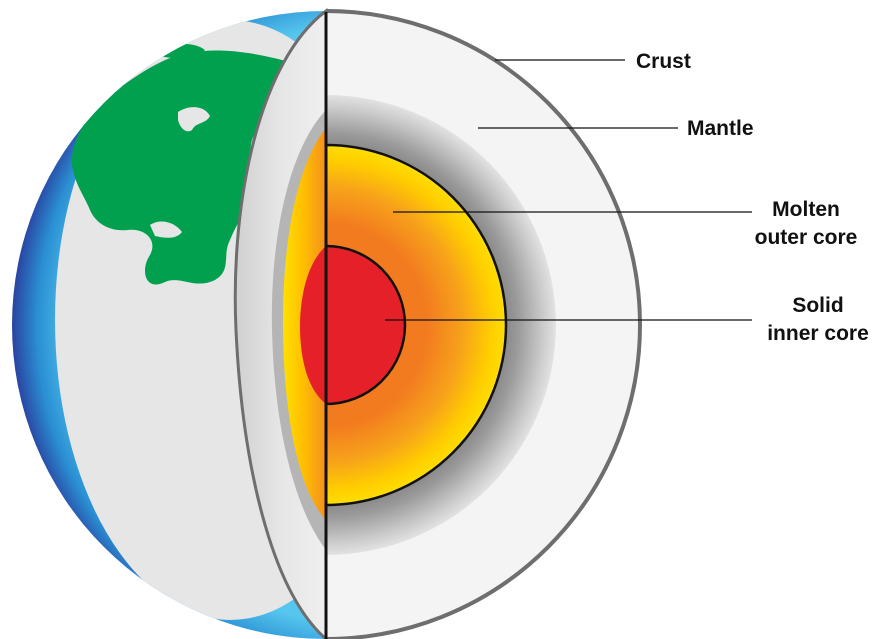 This screenshot has height=639, width=887. What do you see at coordinates (313, 325) in the screenshot?
I see `cut-face-inner-core` at bounding box center [313, 325].